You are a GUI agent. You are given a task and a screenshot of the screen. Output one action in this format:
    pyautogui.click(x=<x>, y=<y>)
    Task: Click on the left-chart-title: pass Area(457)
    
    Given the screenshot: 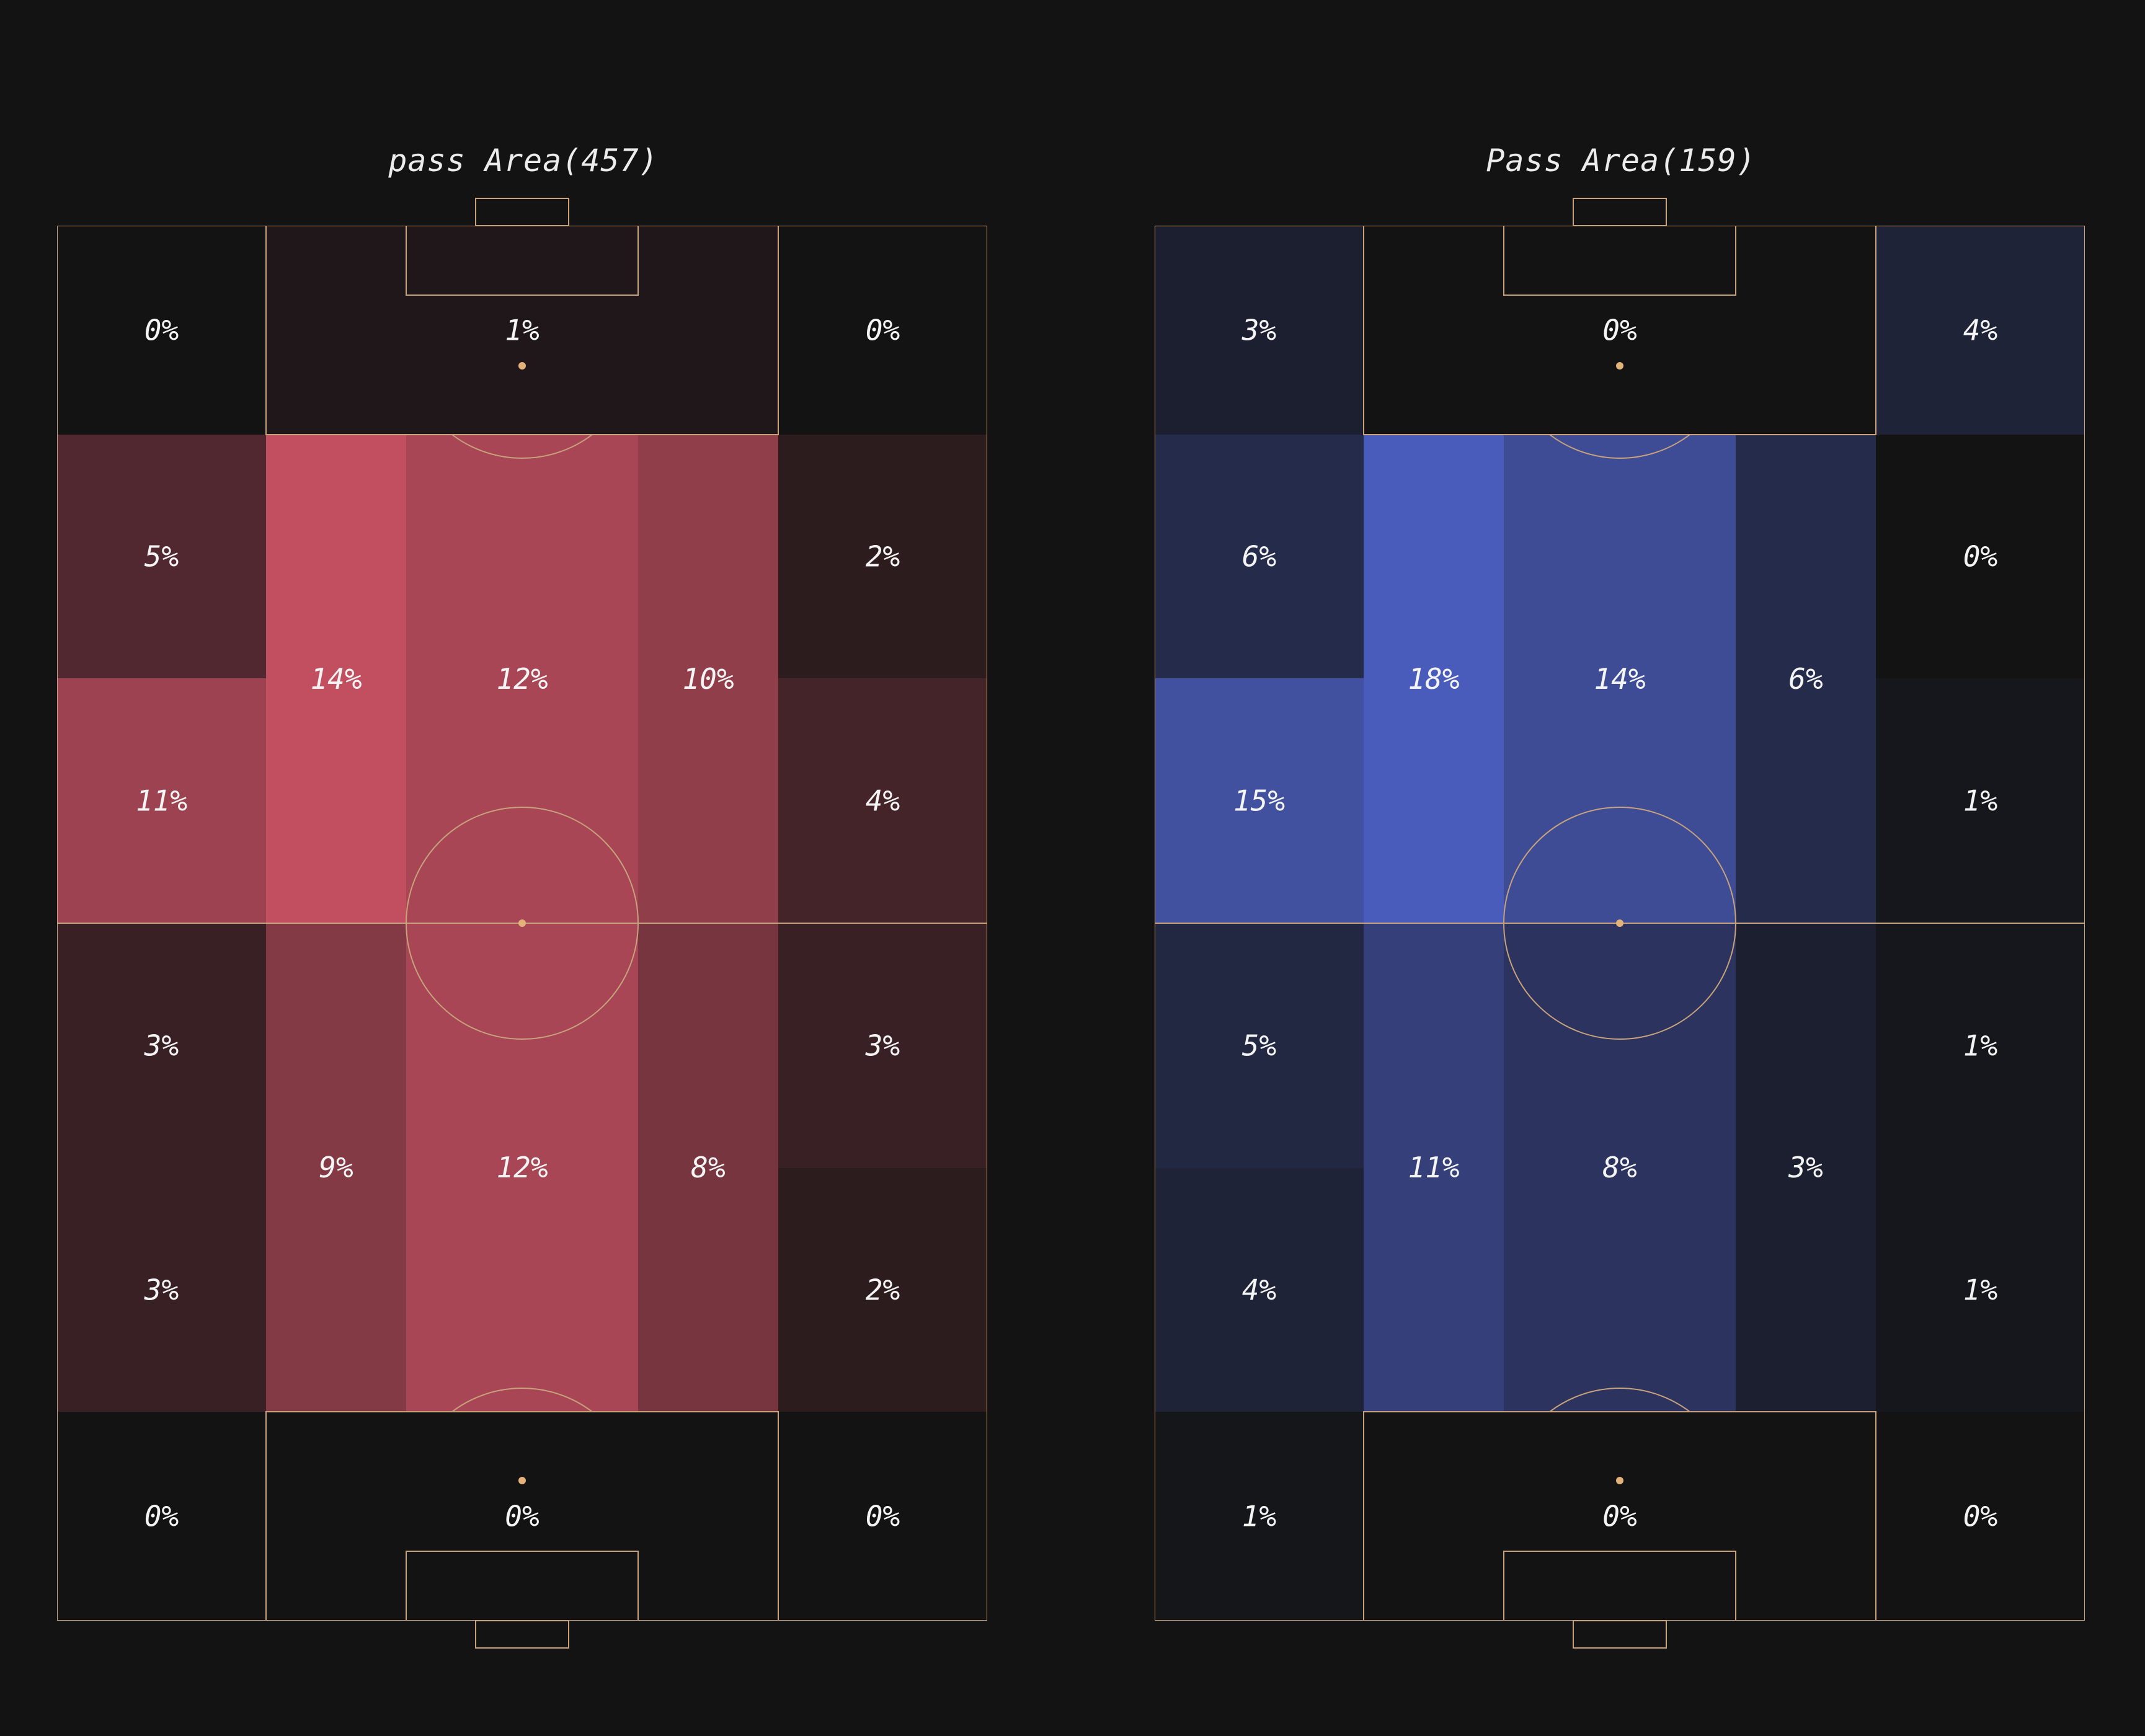 What is the action you would take?
    pyautogui.click(x=523, y=161)
    